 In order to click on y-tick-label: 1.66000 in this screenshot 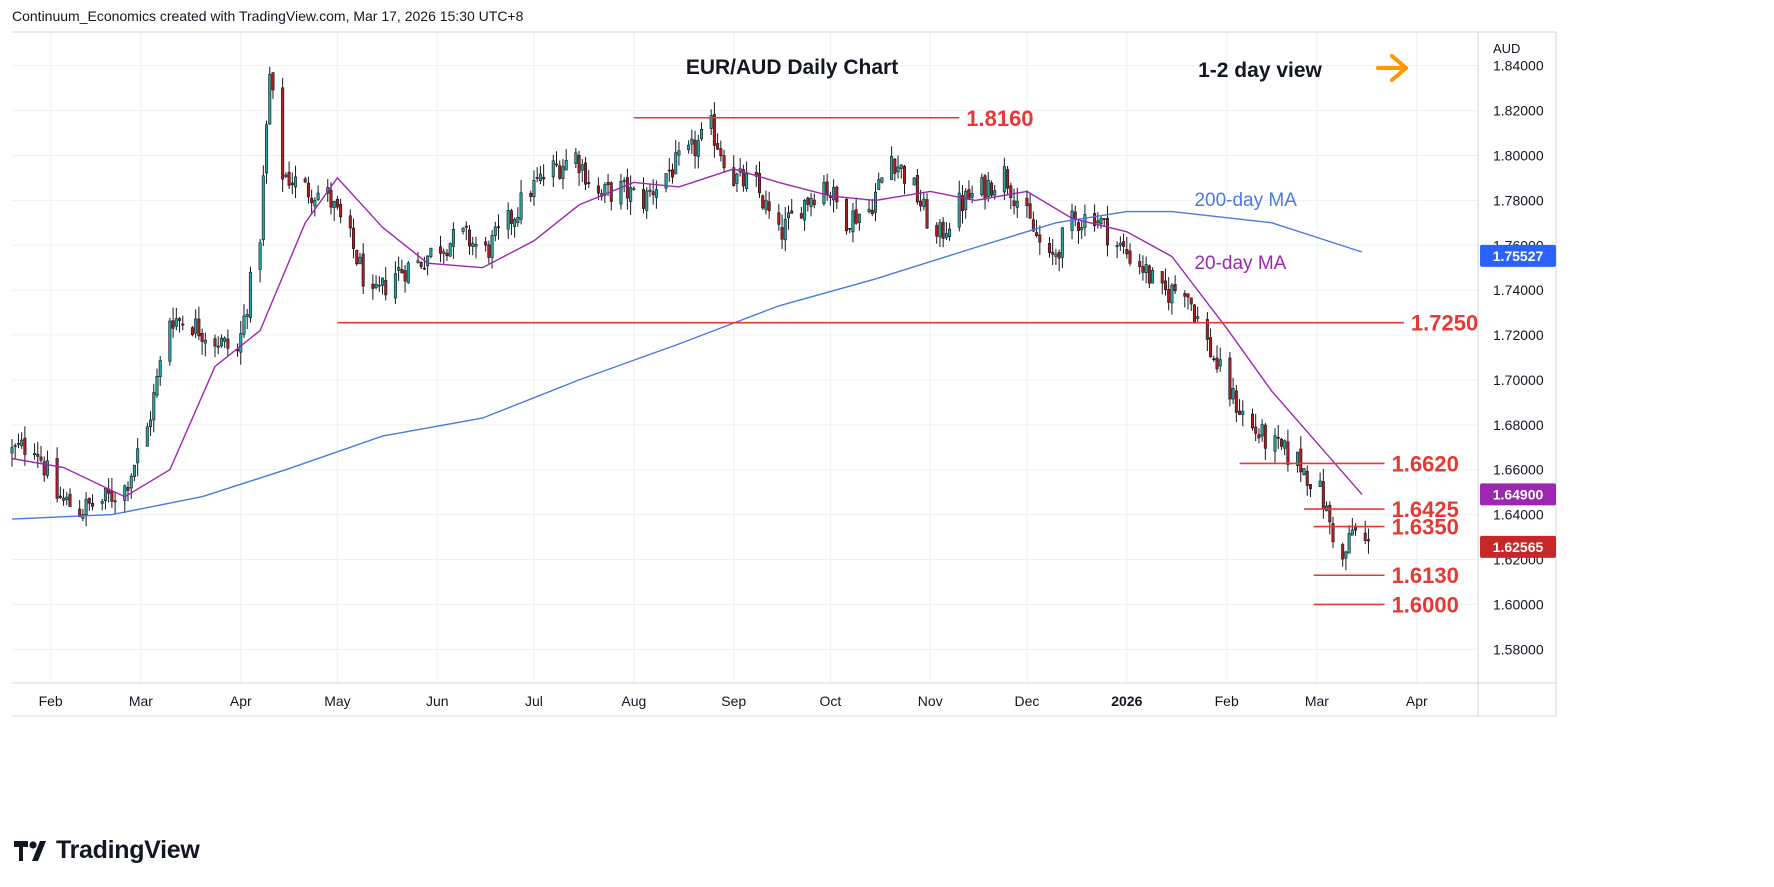, I will do `click(1518, 470)`.